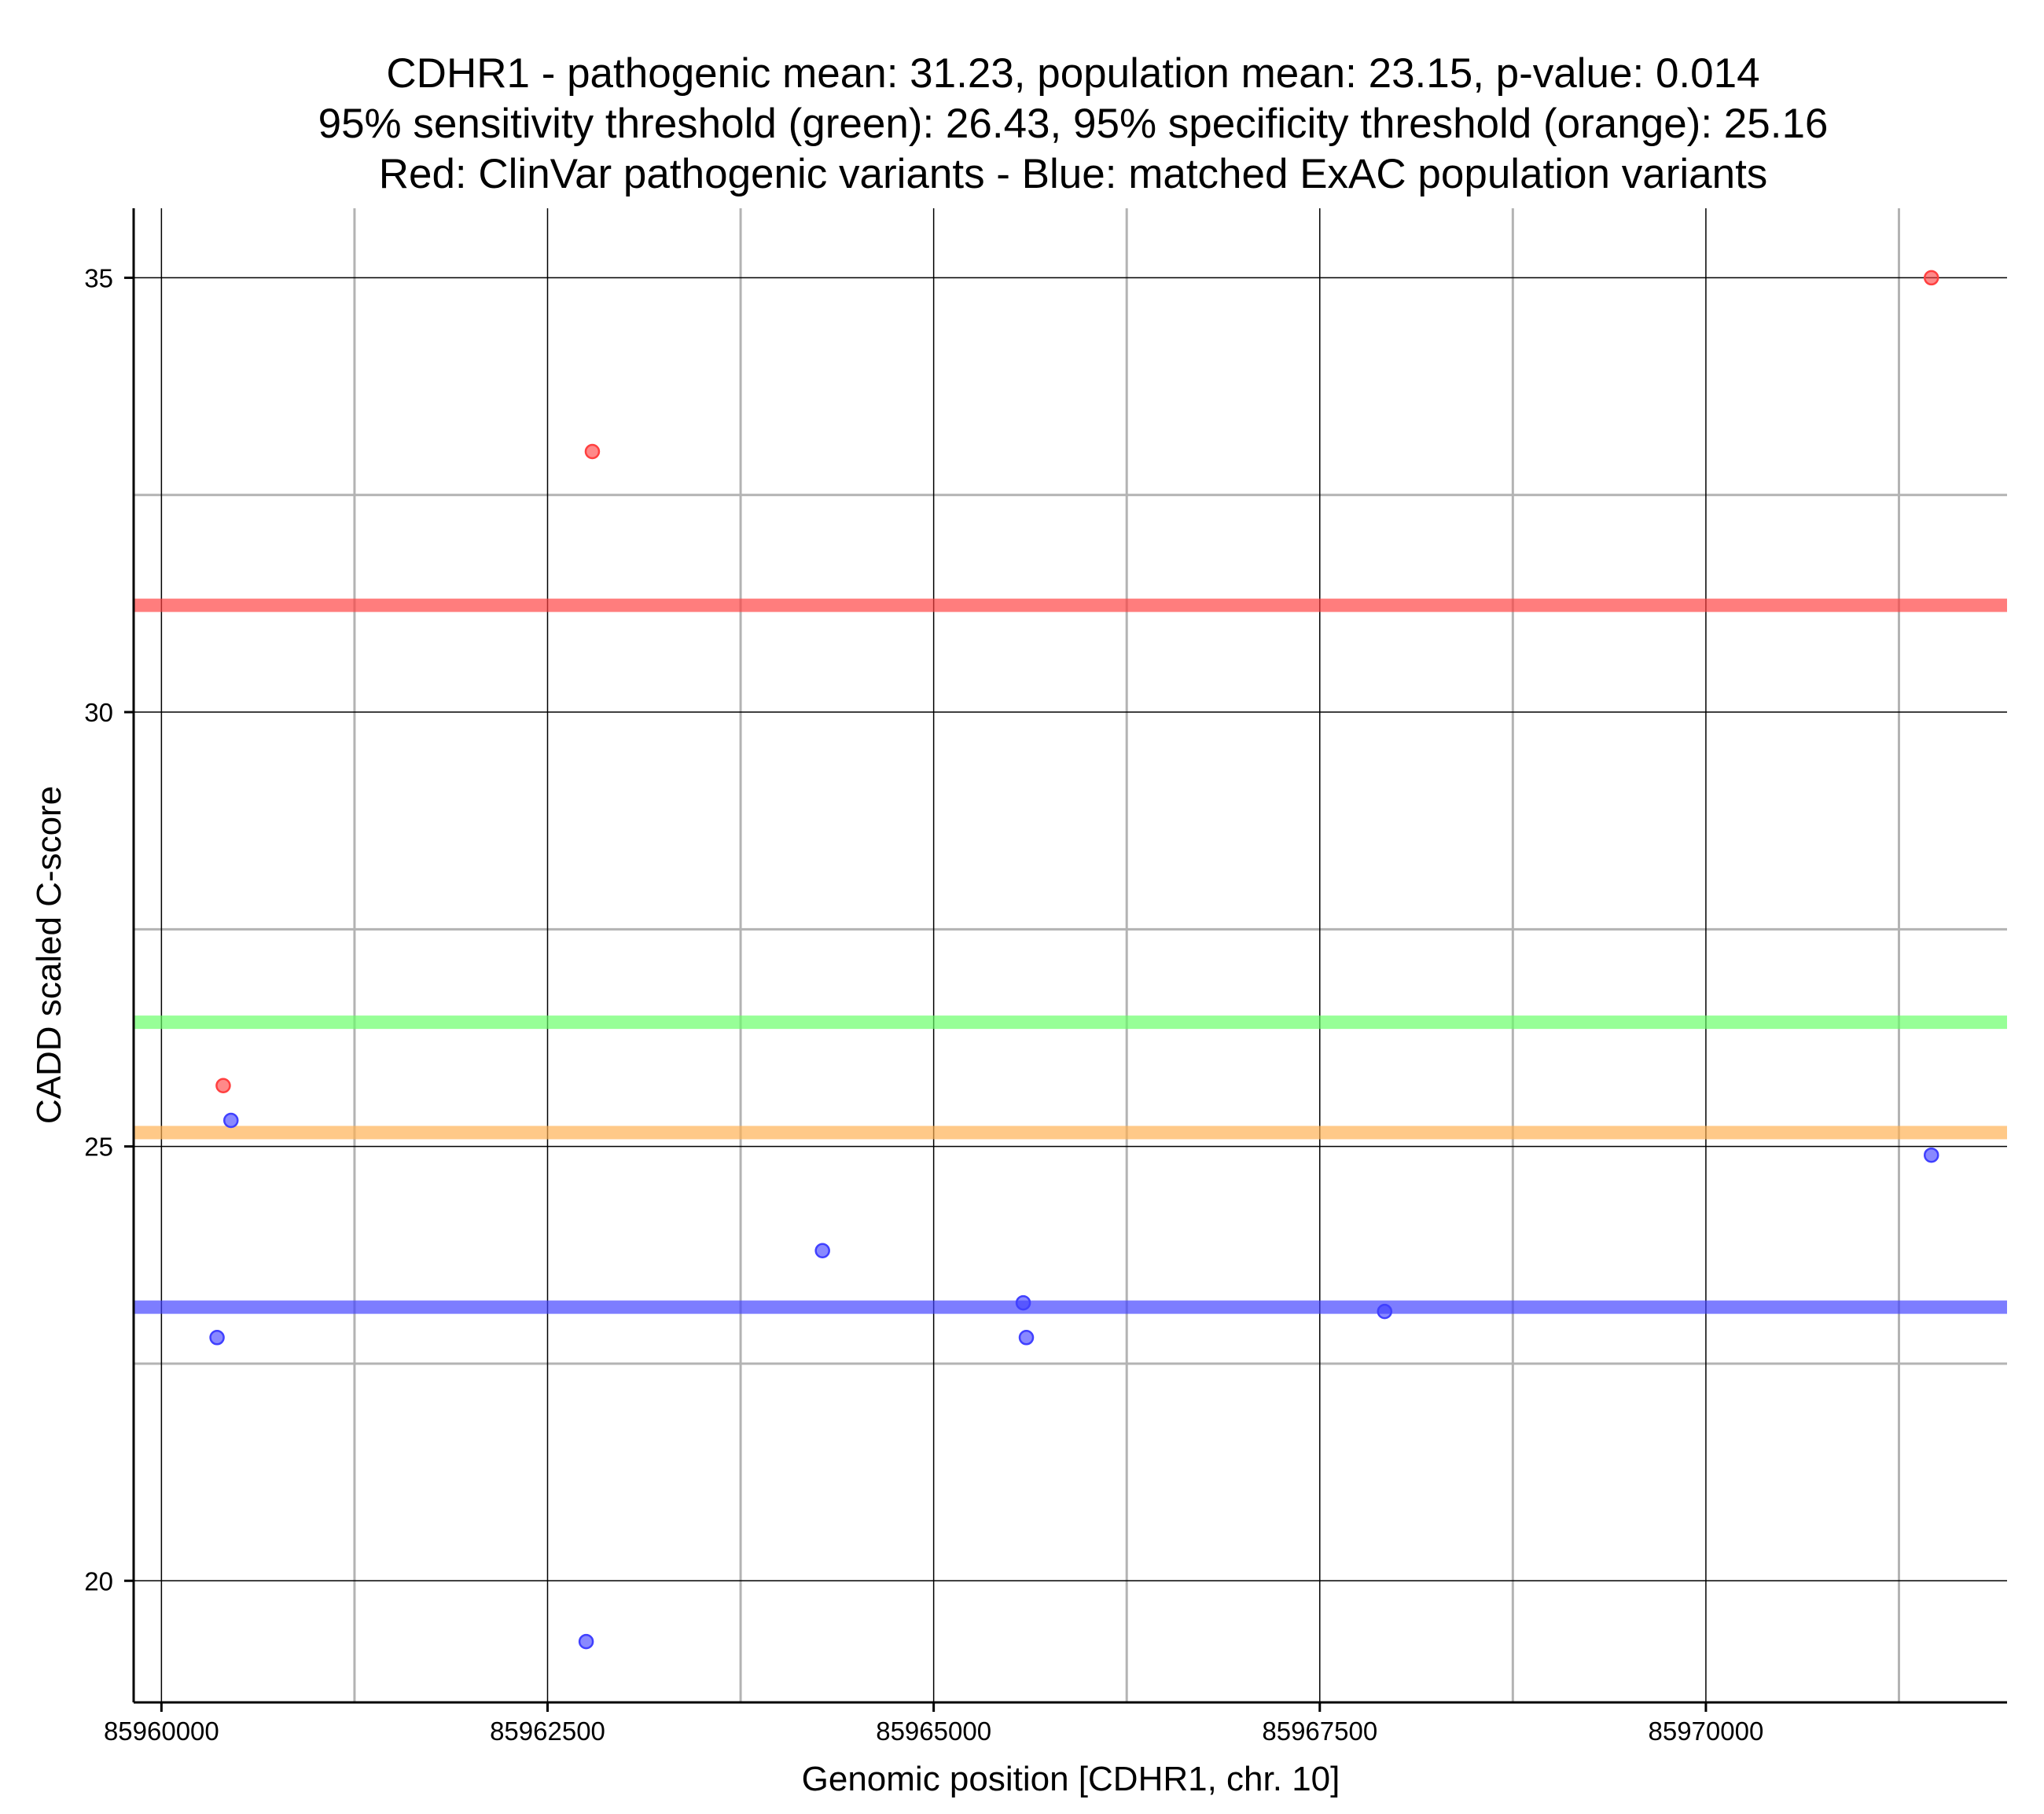 The width and height of the screenshot is (2044, 1814). What do you see at coordinates (162, 1732) in the screenshot?
I see `x-tick-label: 85960000` at bounding box center [162, 1732].